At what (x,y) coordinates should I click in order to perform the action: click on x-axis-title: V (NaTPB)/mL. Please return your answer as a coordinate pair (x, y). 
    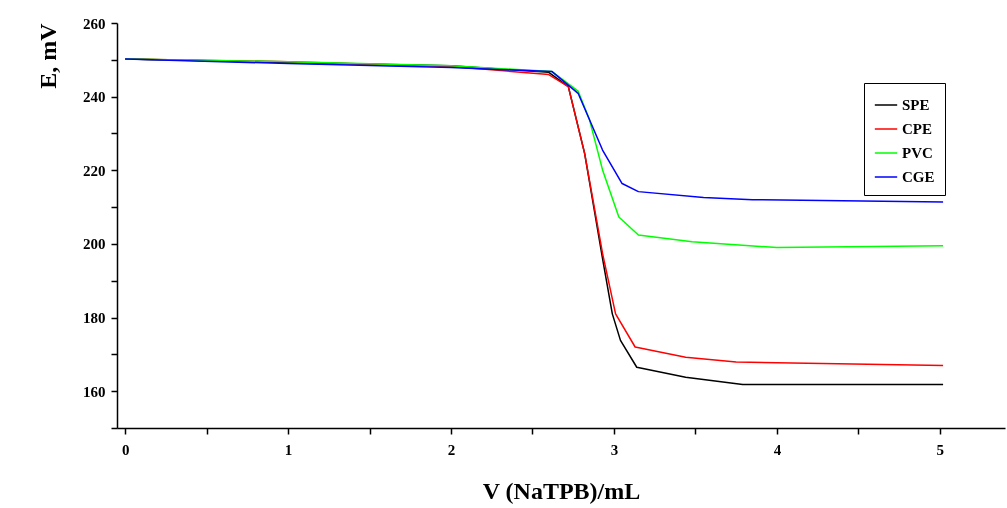
    Looking at the image, I should click on (561, 490).